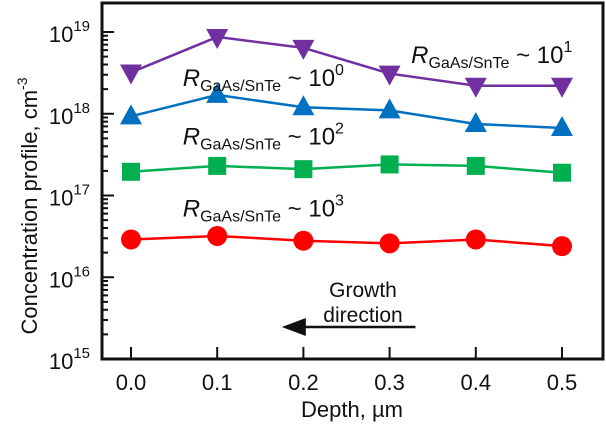  I want to click on y-tick-label: 1019, so click(69, 32).